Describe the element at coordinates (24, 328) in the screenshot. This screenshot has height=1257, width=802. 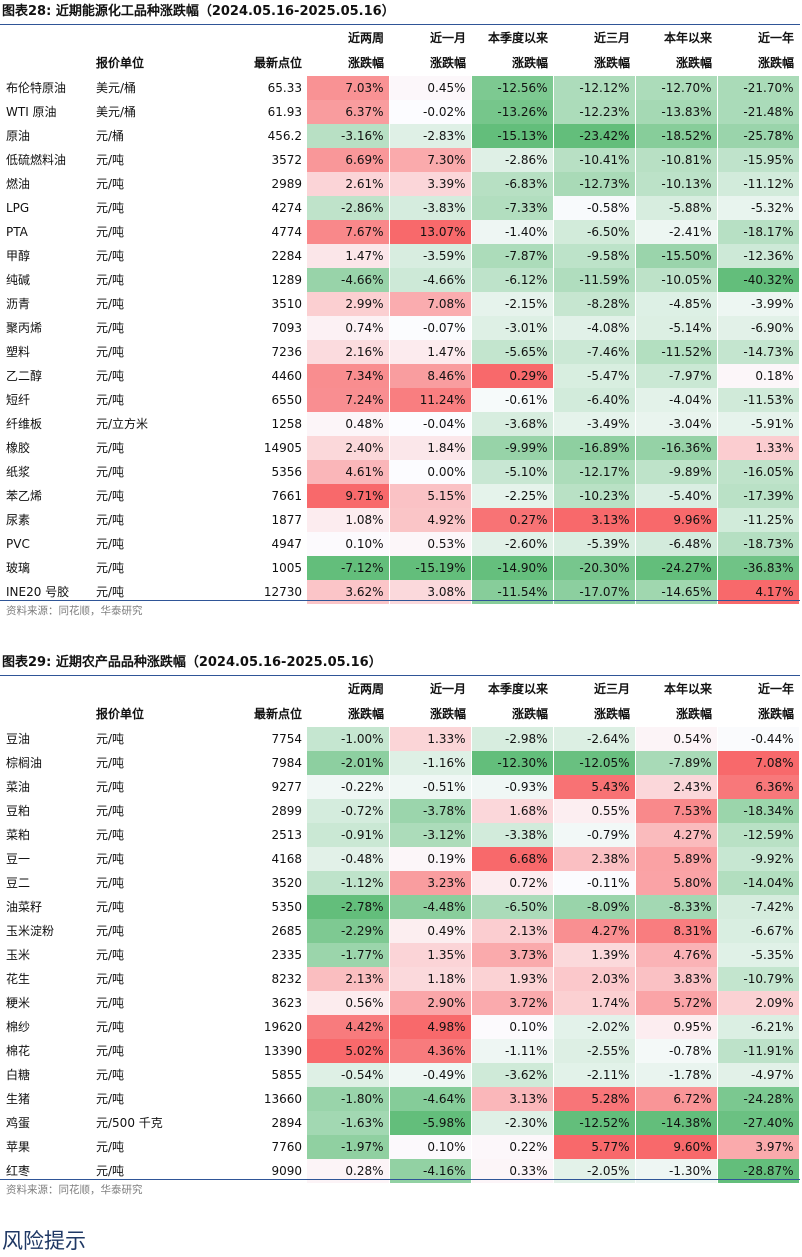
I see `commodity-name: 聚丙烯` at that location.